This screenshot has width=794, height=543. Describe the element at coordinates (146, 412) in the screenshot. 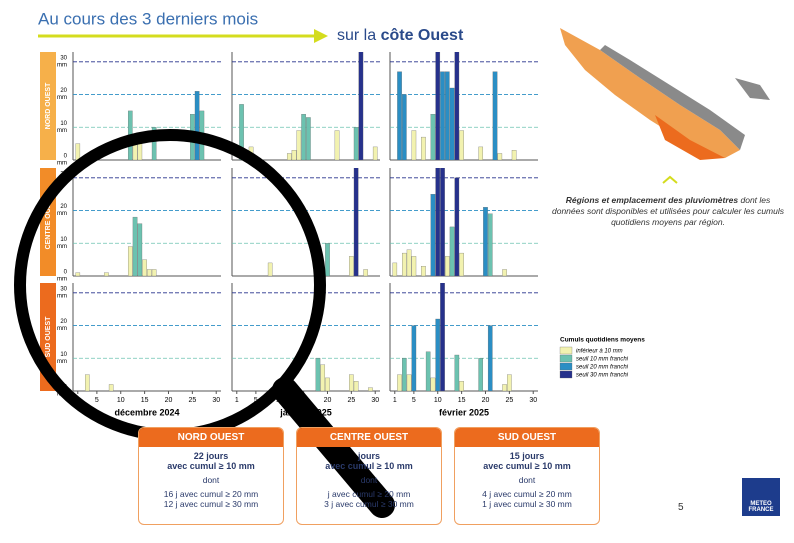

I see `month-label: décembre 2024` at that location.